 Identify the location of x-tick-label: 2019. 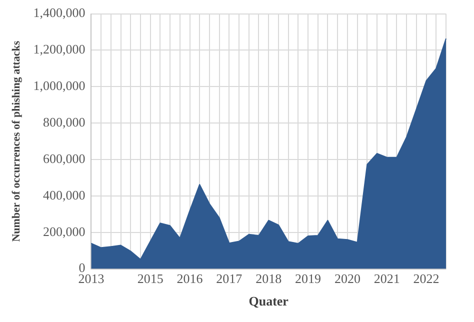
(308, 278).